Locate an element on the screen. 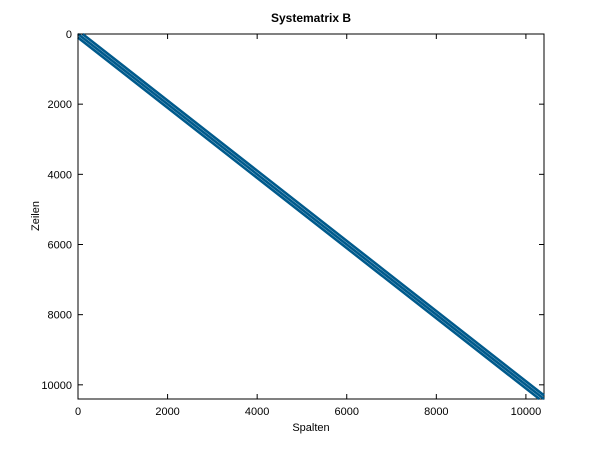 This screenshot has width=600, height=450. y-axis-label: Zeilen is located at coordinates (36, 216).